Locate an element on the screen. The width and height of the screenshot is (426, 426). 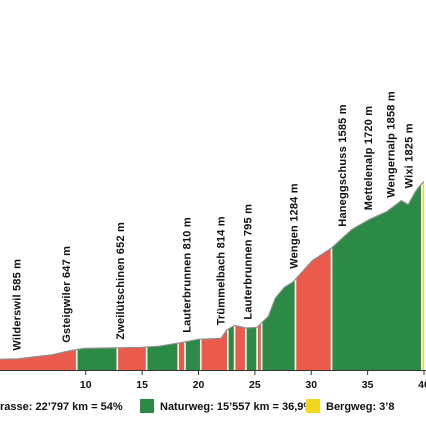
x-tick-label-35: 35 is located at coordinates (368, 385).